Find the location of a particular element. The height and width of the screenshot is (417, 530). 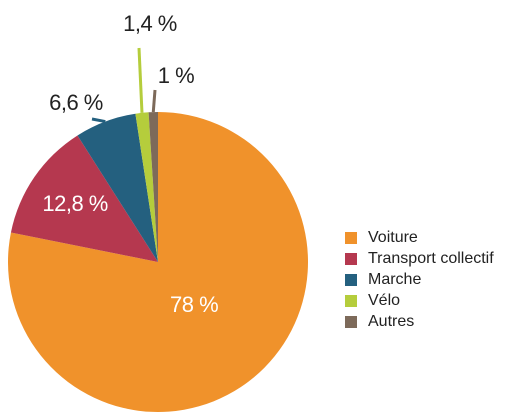

slice-label: 78 % is located at coordinates (194, 304).